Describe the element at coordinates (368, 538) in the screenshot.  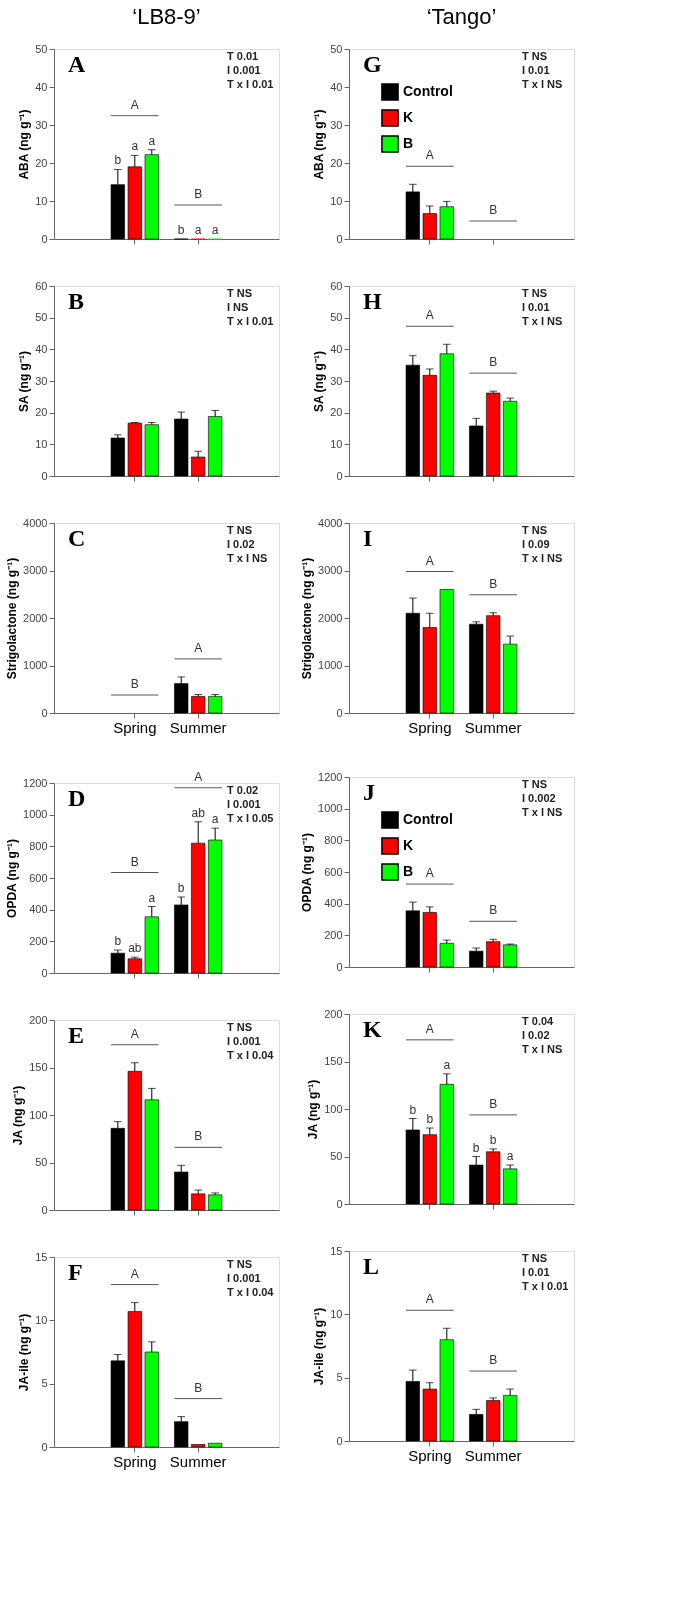
I see `annotation: I` at that location.